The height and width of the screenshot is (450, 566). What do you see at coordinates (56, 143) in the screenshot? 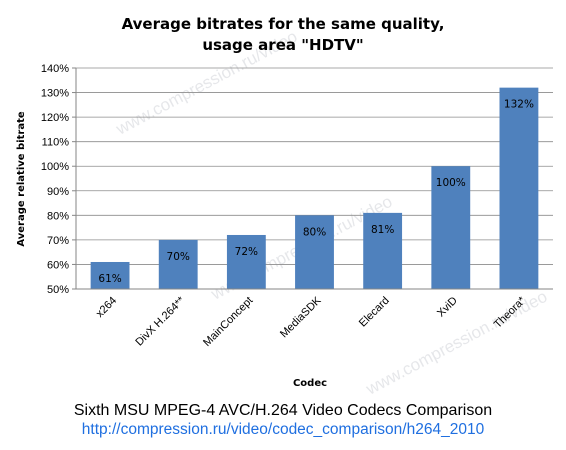
I see `y-tick-label: 110%` at bounding box center [56, 143].